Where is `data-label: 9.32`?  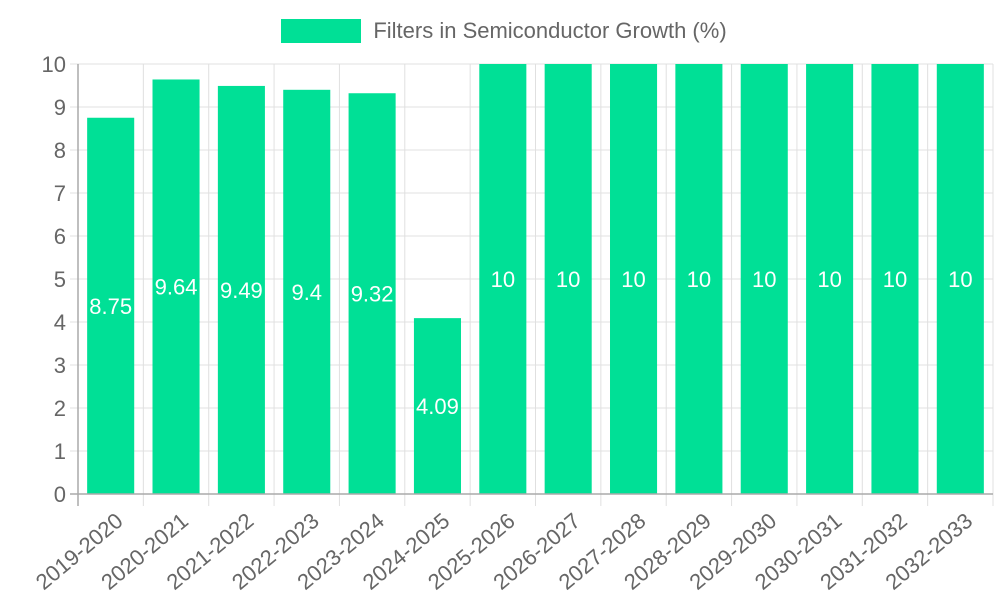 data-label: 9.32 is located at coordinates (372, 294).